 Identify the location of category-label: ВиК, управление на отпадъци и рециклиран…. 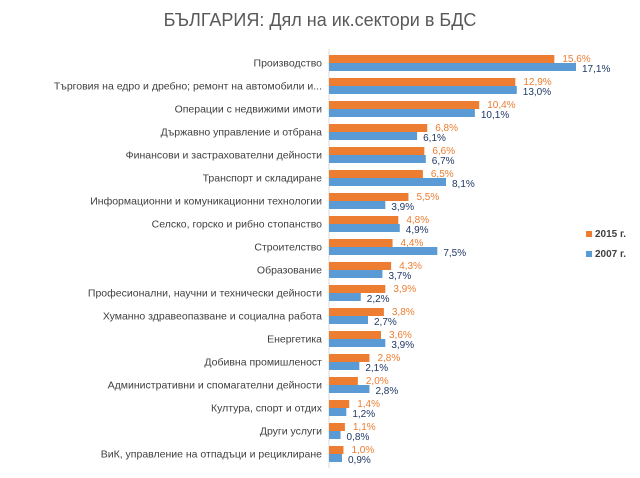
(211, 455).